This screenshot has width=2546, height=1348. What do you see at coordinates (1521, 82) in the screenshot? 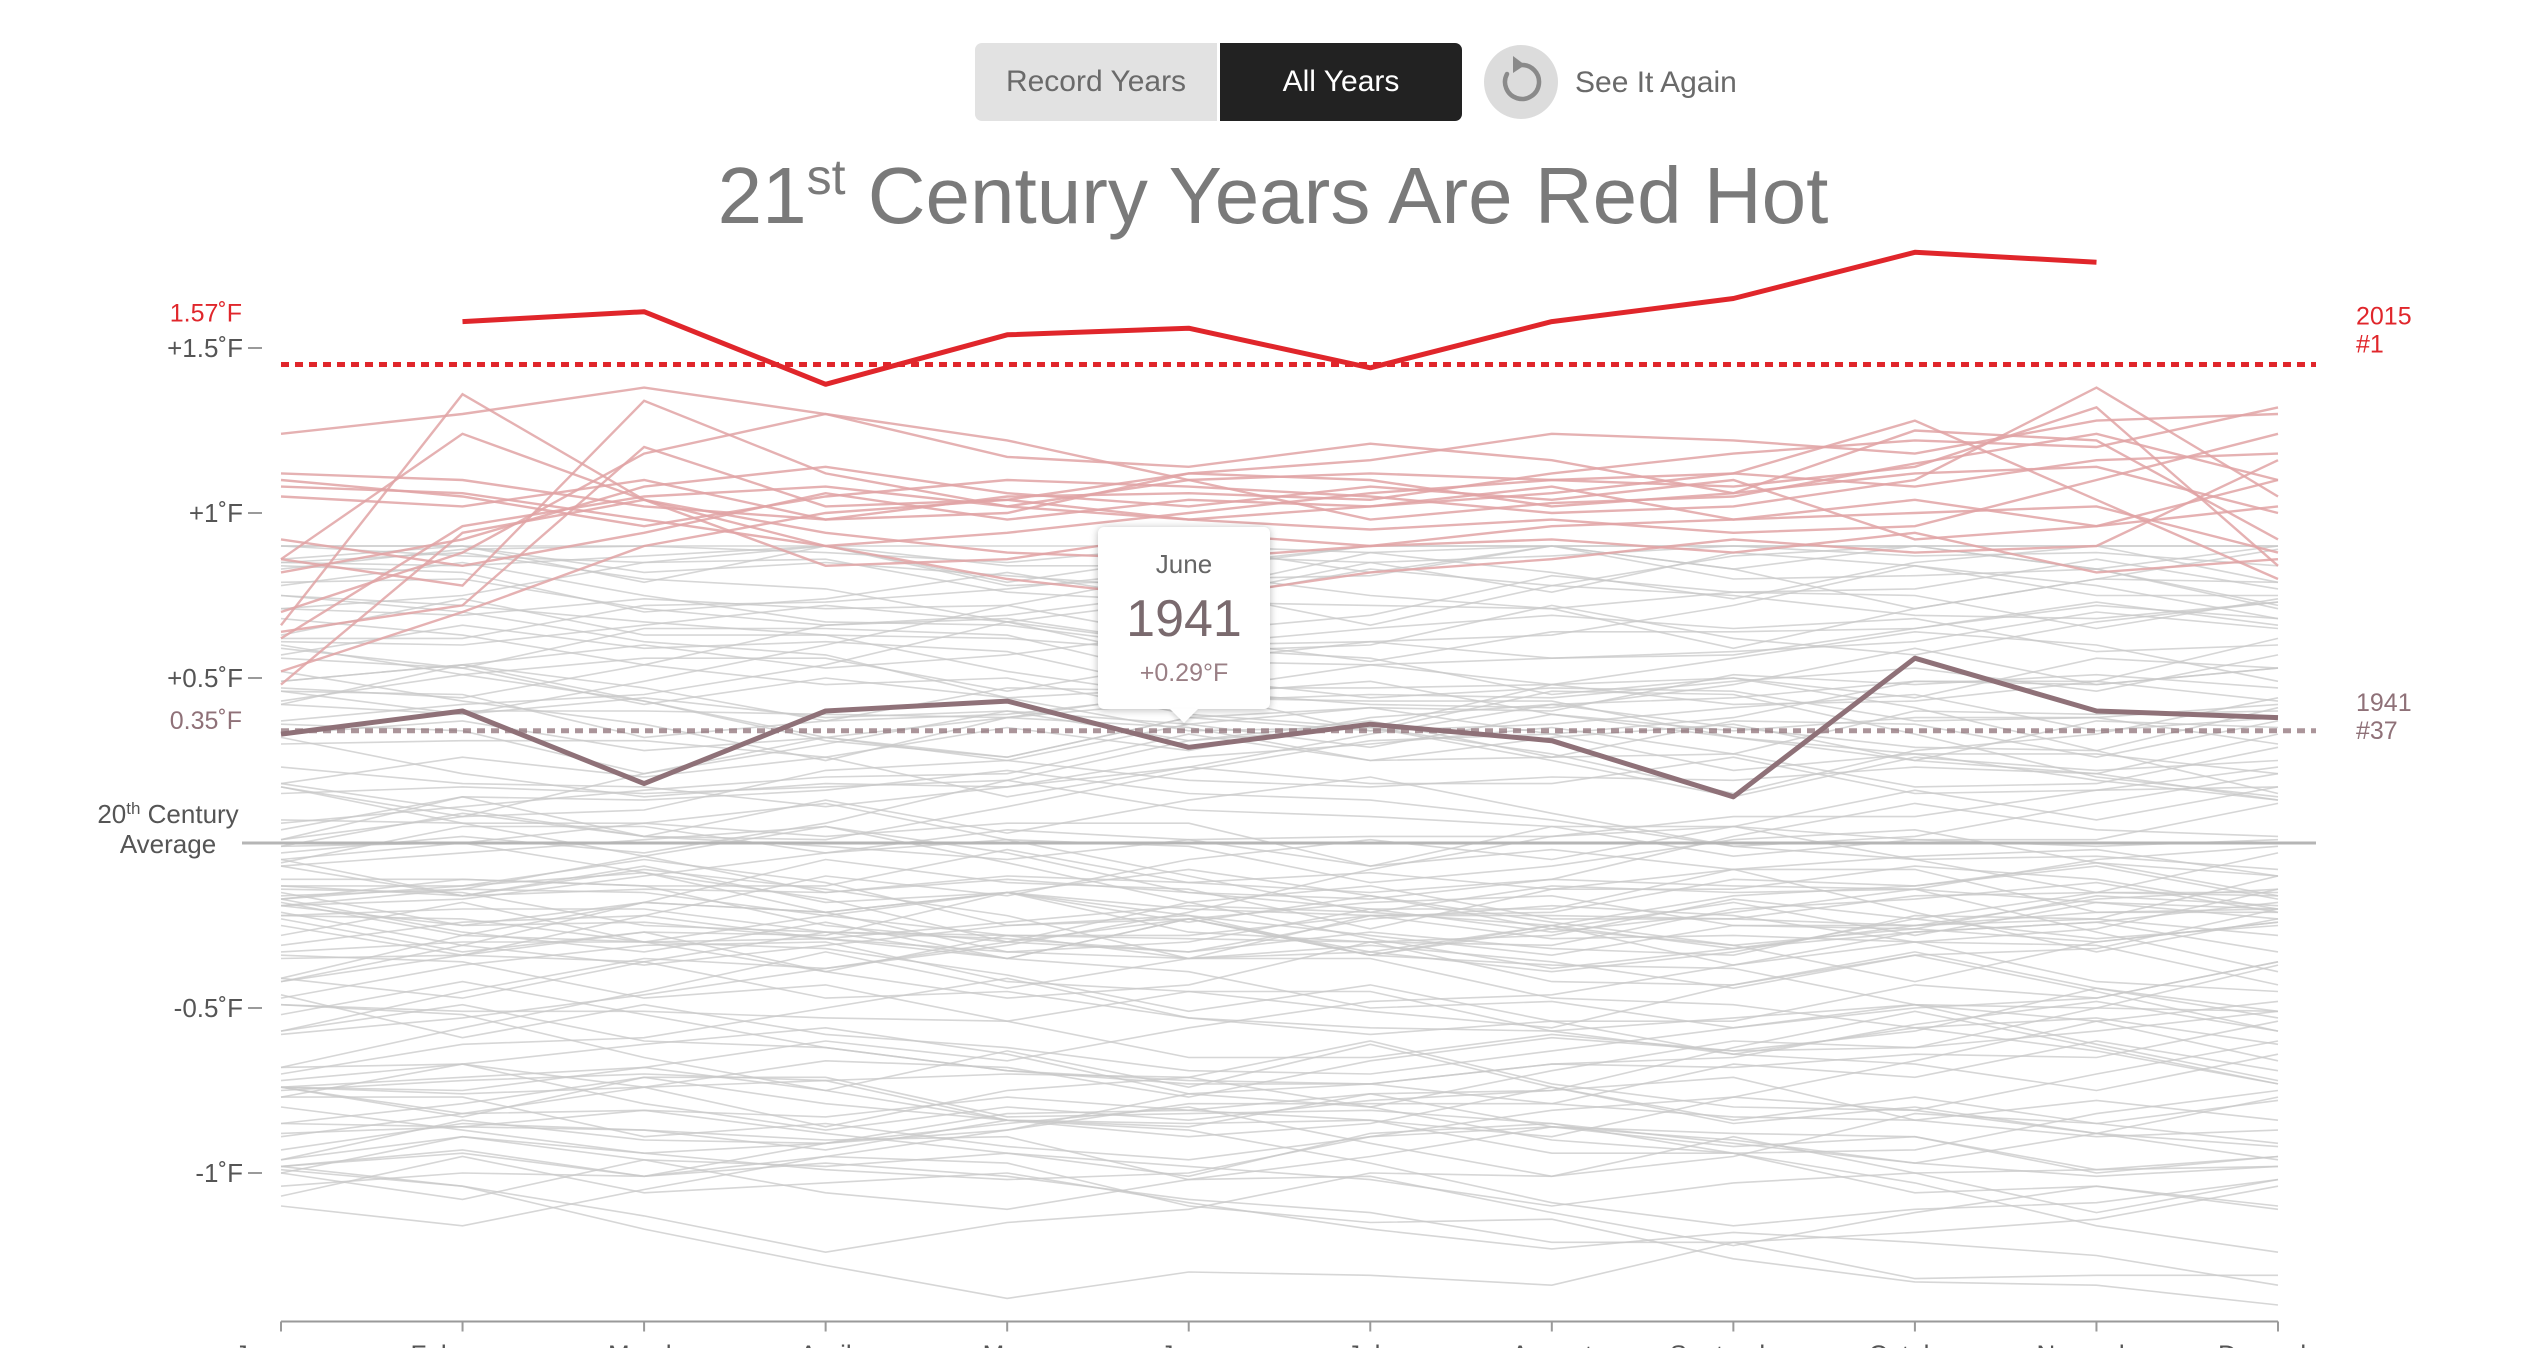
I see `replay-icon` at bounding box center [1521, 82].